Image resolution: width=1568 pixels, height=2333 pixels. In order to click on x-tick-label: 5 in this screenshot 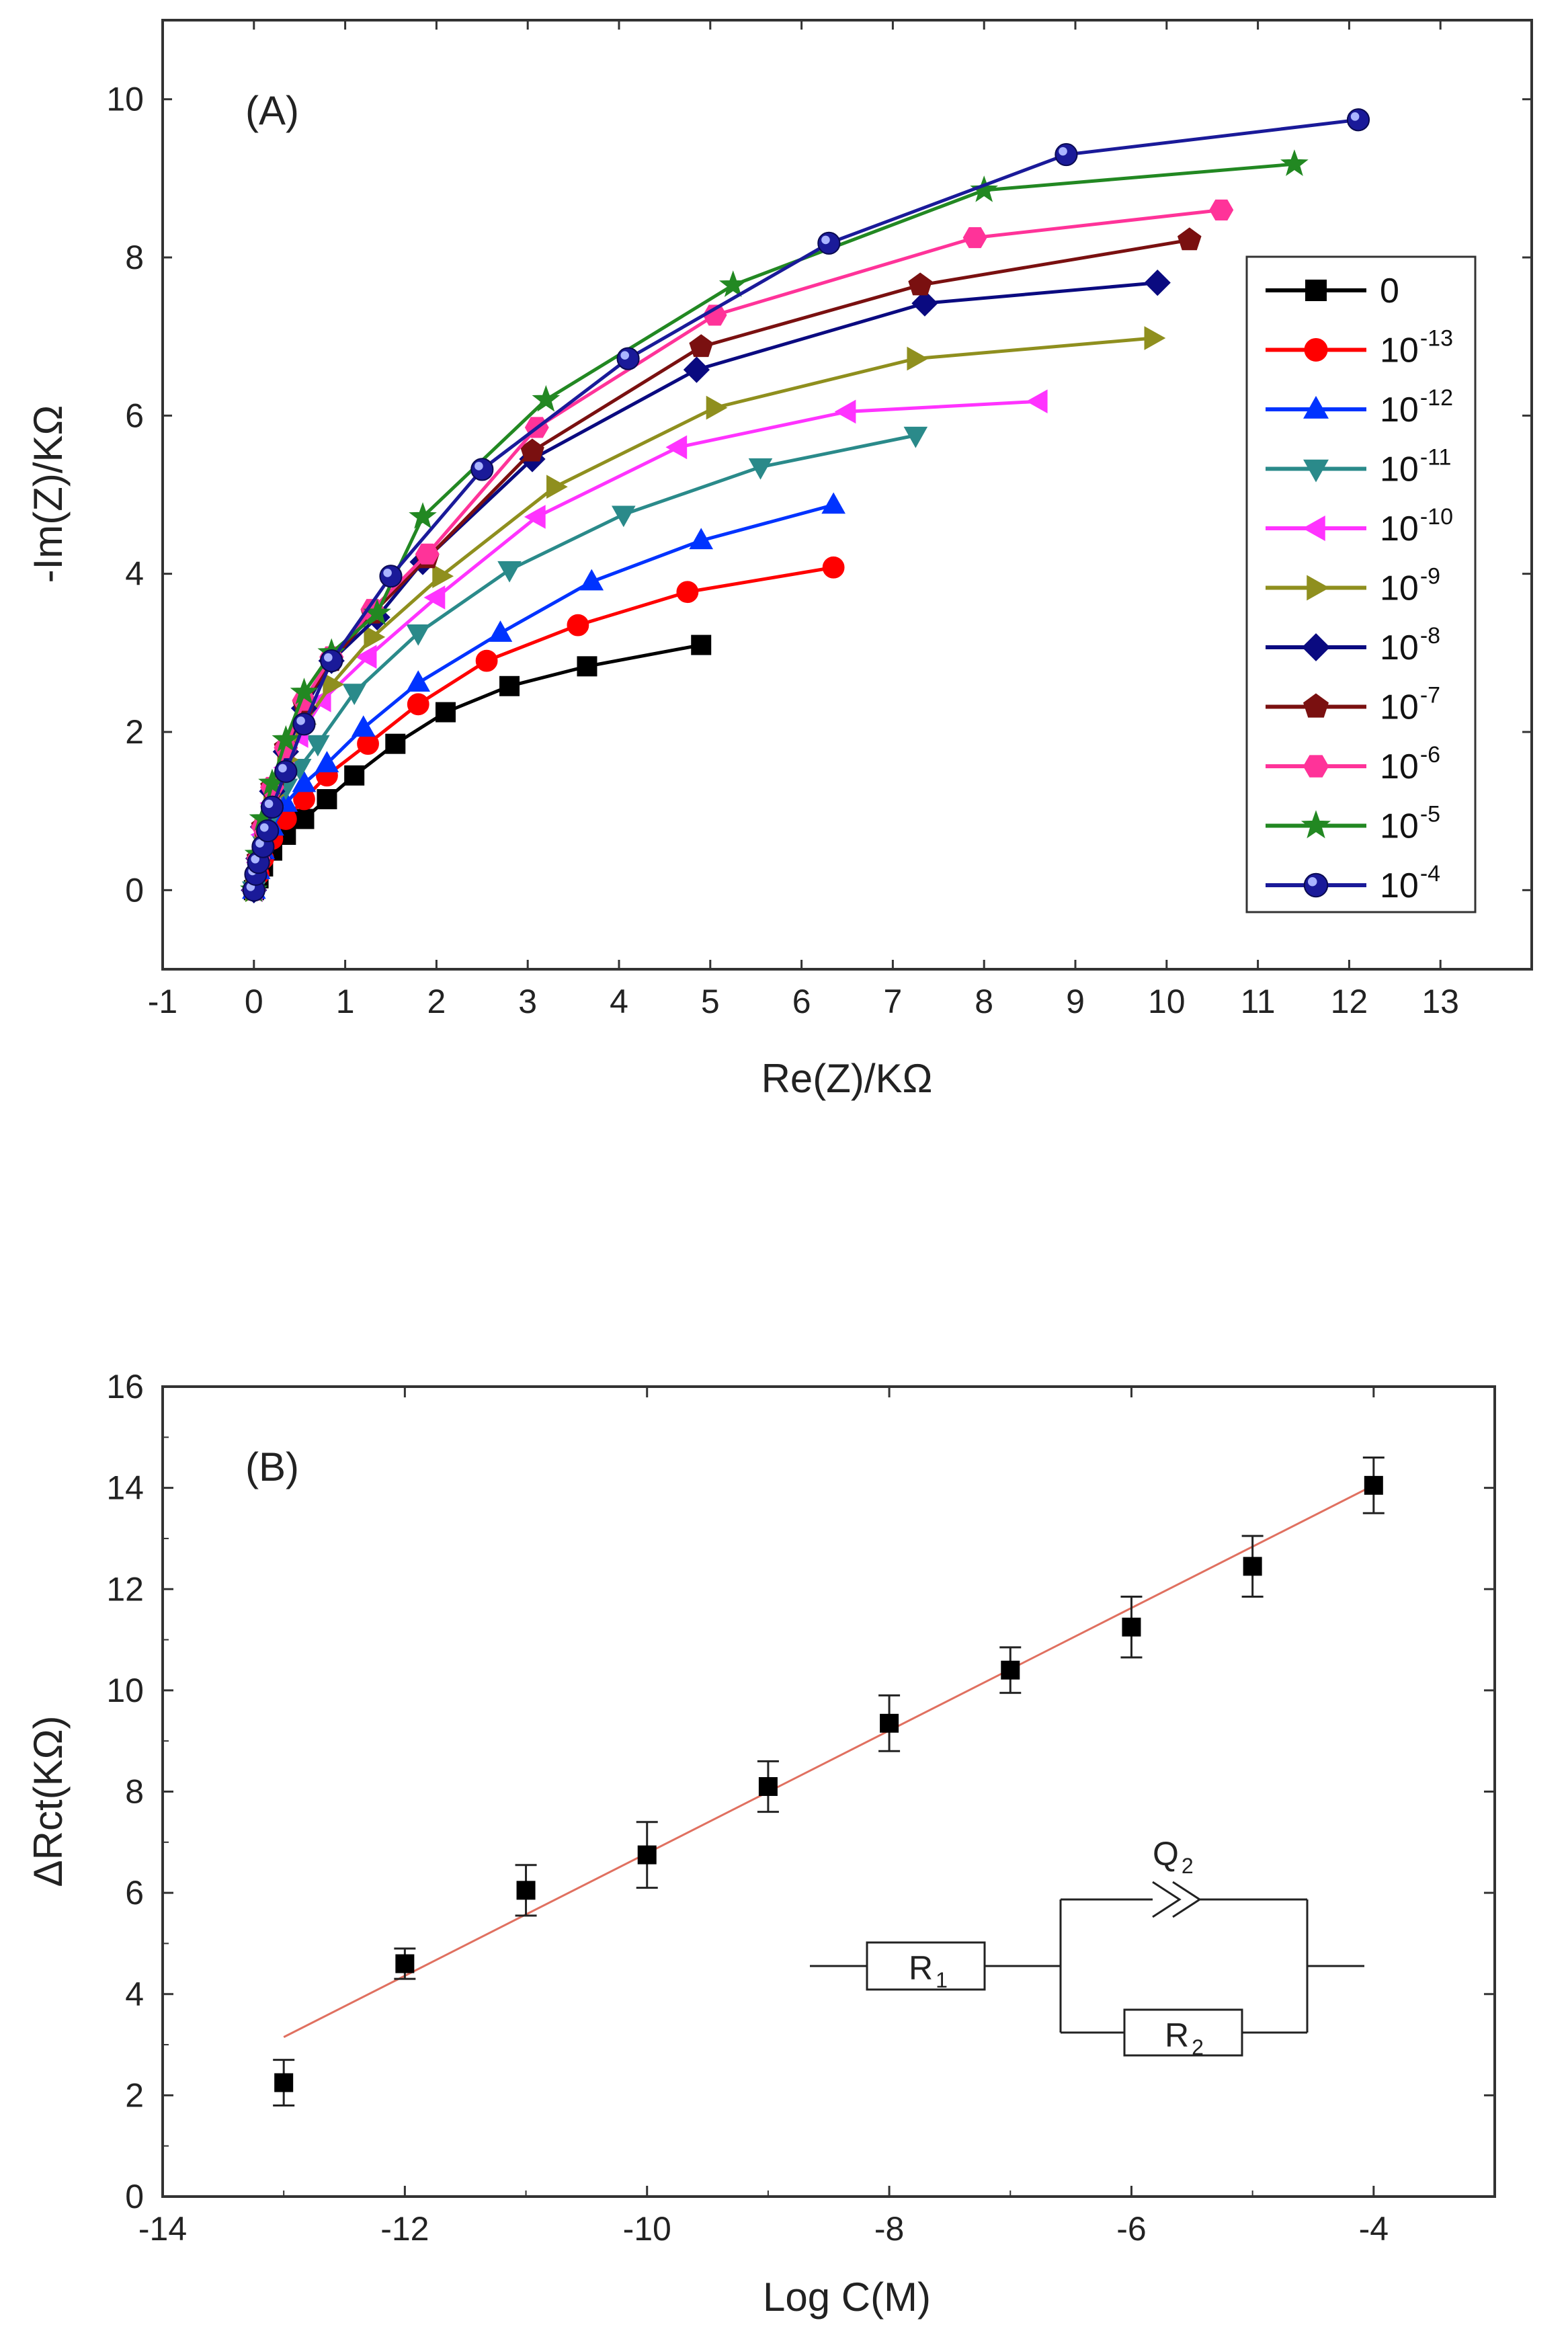, I will do `click(710, 1001)`.